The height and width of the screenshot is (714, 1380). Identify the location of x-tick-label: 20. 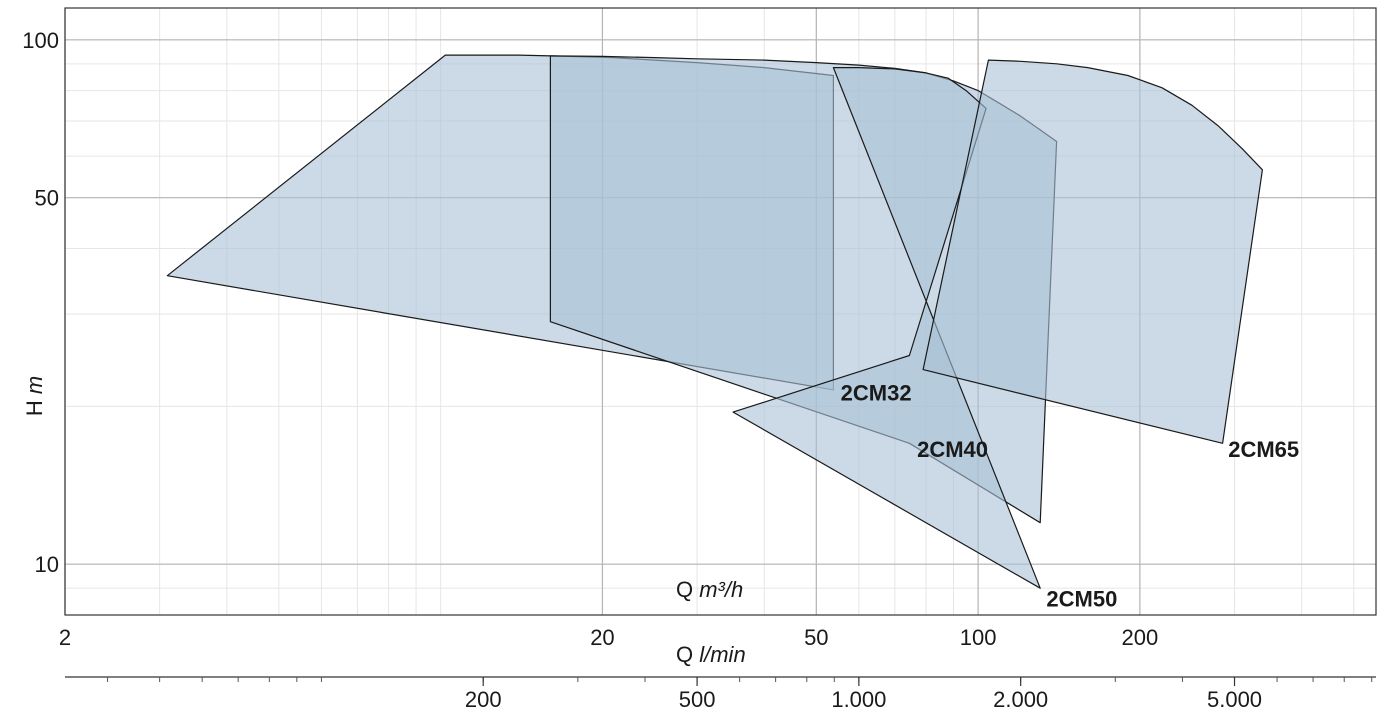
(602, 637).